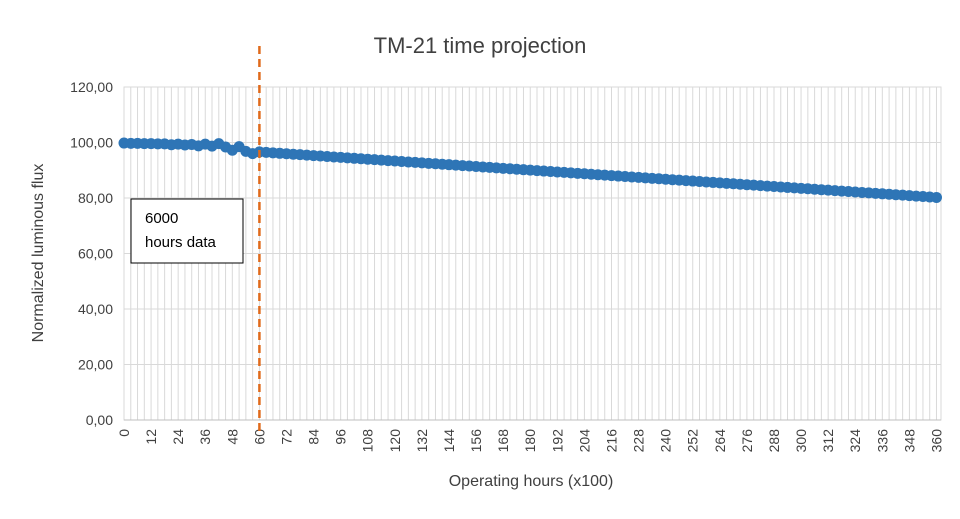 This screenshot has width=960, height=519. I want to click on annotation-box-frame, so click(187, 231).